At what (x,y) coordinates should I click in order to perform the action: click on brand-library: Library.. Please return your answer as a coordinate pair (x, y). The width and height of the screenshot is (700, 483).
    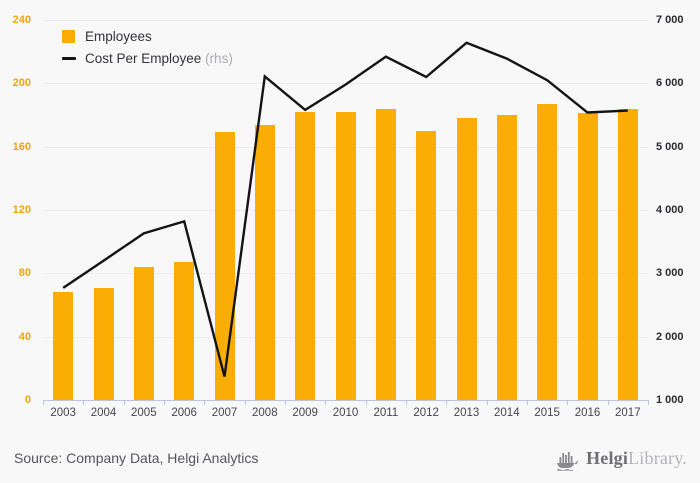
    Looking at the image, I should click on (657, 458).